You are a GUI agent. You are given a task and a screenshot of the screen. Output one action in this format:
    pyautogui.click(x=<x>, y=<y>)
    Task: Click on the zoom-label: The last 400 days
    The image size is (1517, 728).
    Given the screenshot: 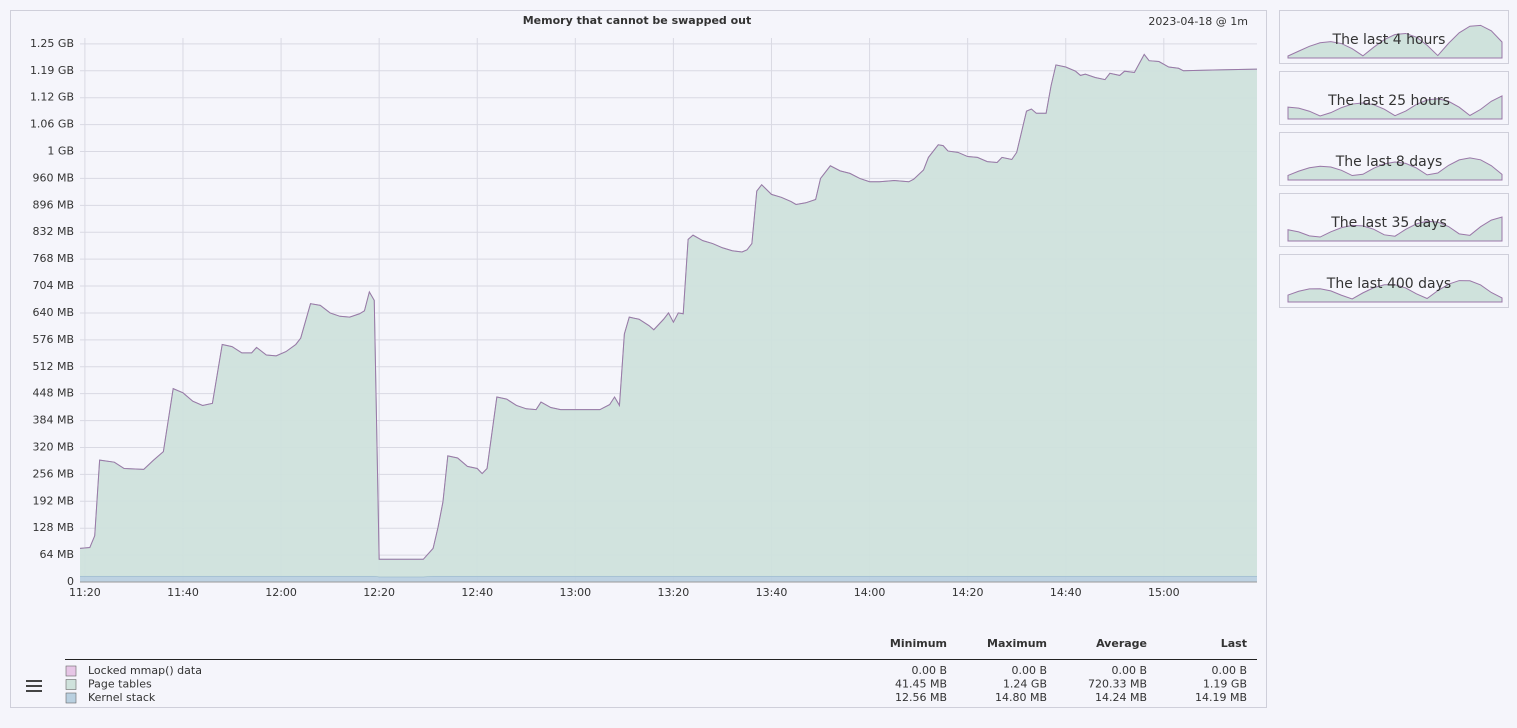 What is the action you would take?
    pyautogui.click(x=1388, y=284)
    